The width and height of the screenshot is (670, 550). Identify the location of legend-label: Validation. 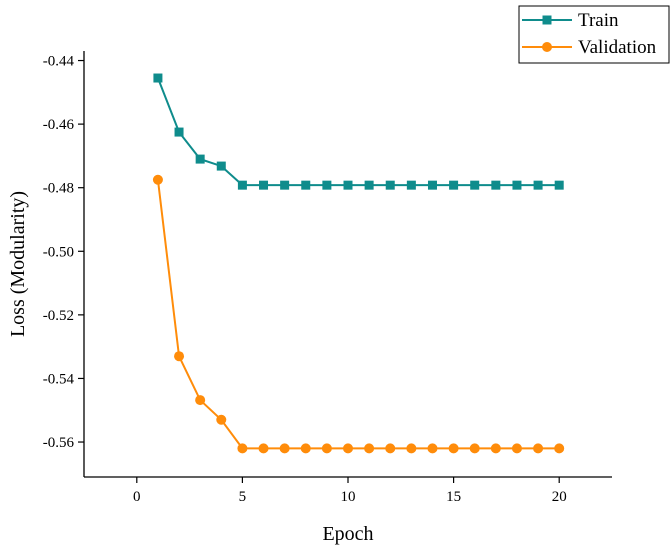
(617, 47).